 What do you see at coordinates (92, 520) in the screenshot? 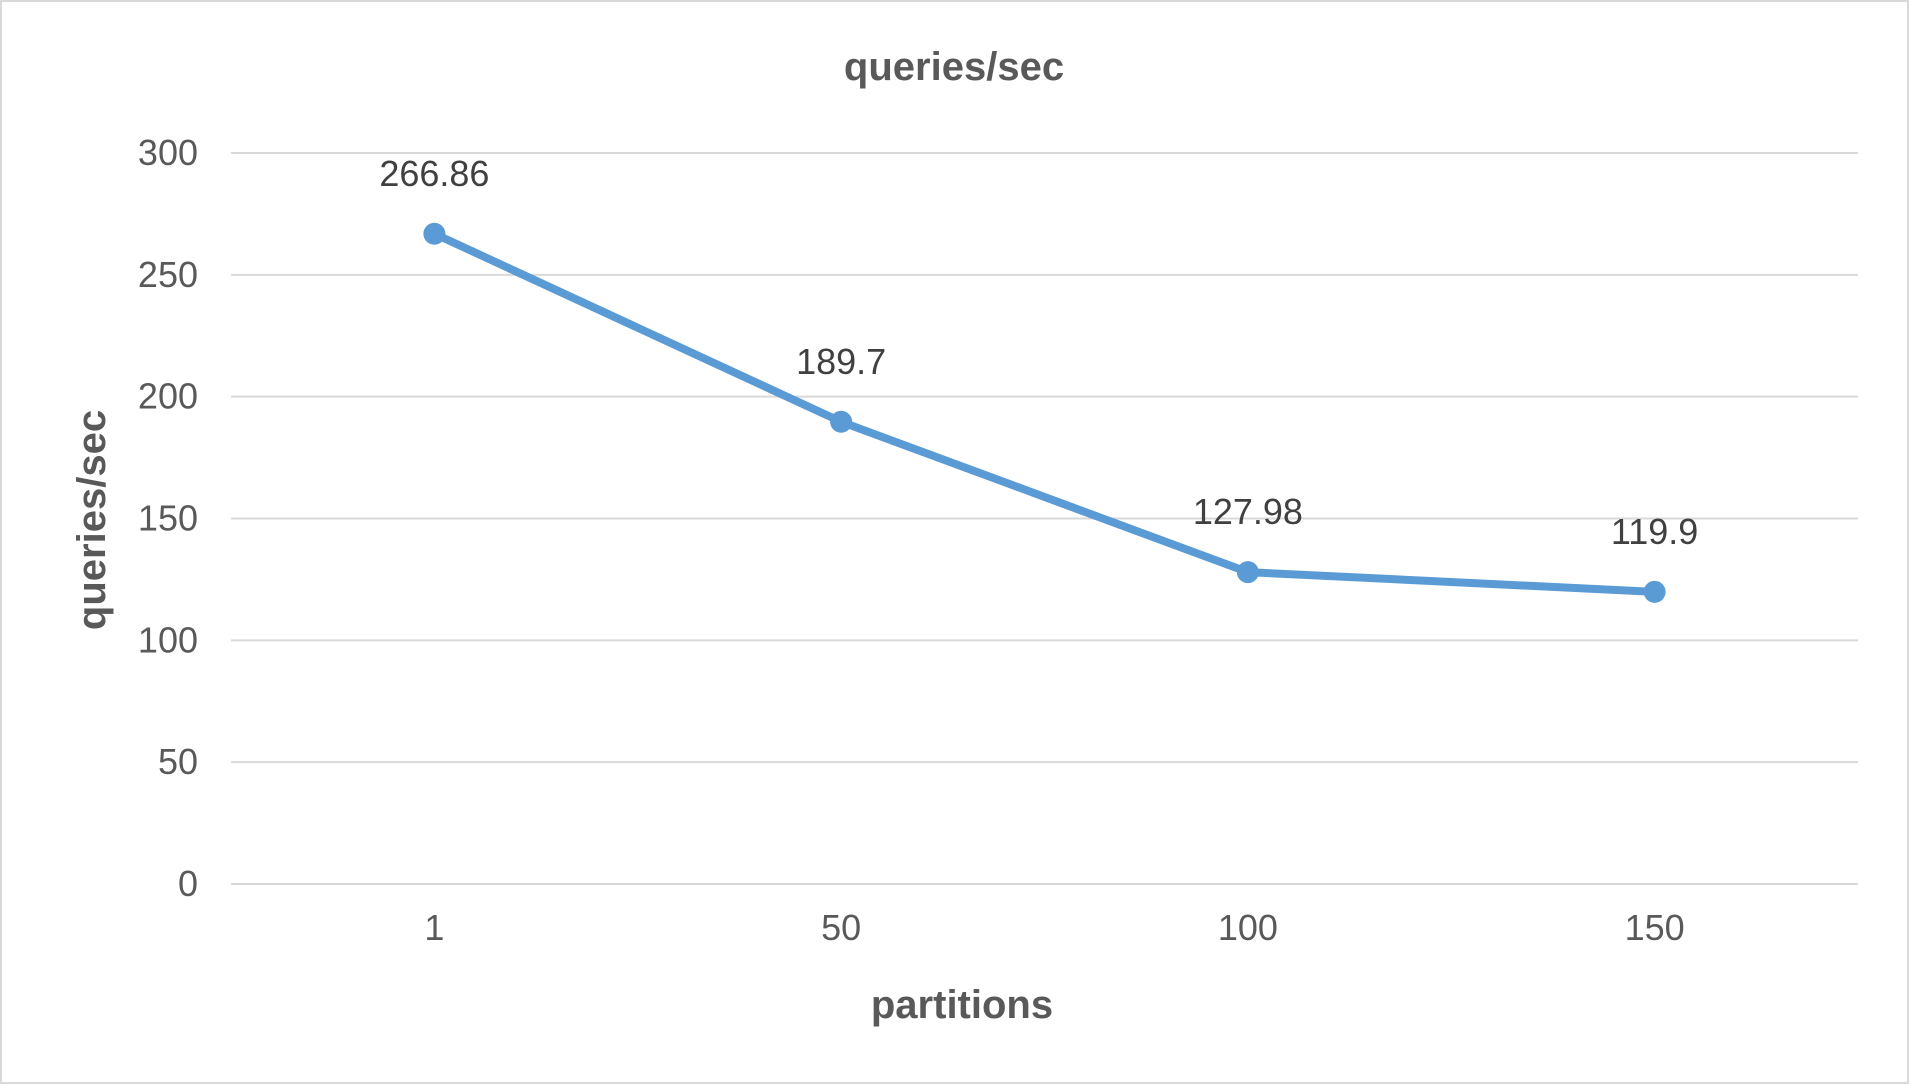
I see `y-axis-title: queries/sec` at bounding box center [92, 520].